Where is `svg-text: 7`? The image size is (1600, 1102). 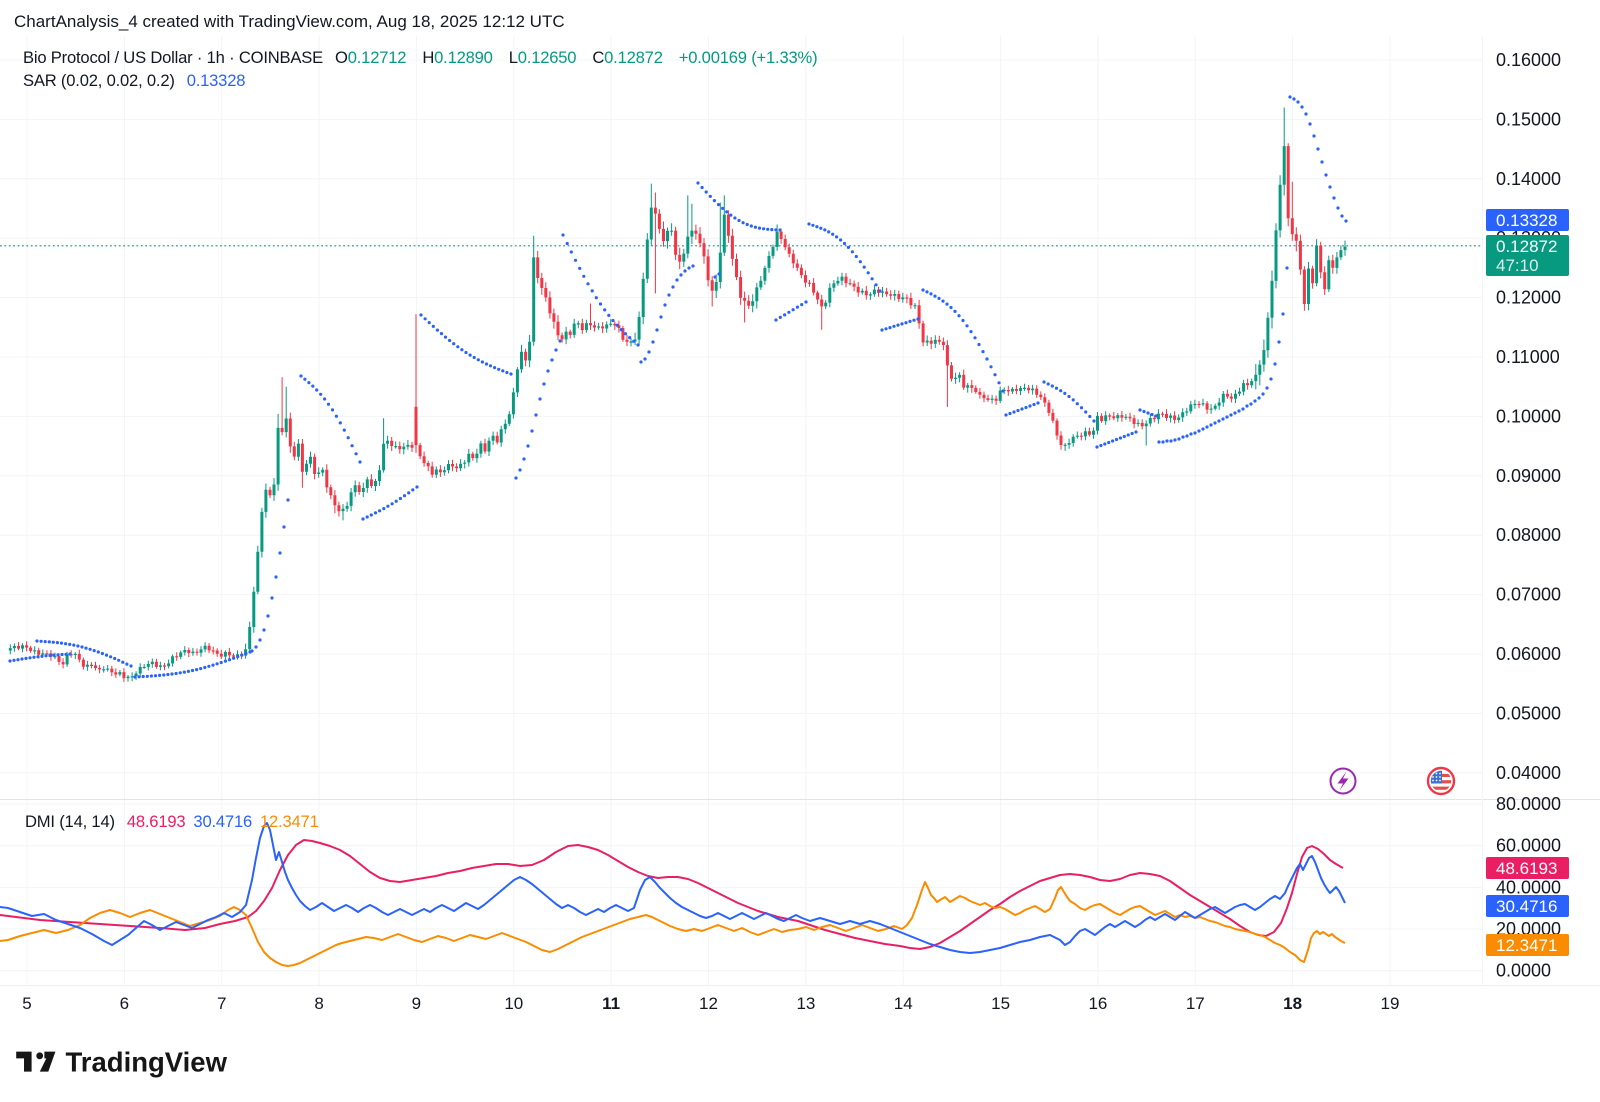 svg-text: 7 is located at coordinates (221, 1003).